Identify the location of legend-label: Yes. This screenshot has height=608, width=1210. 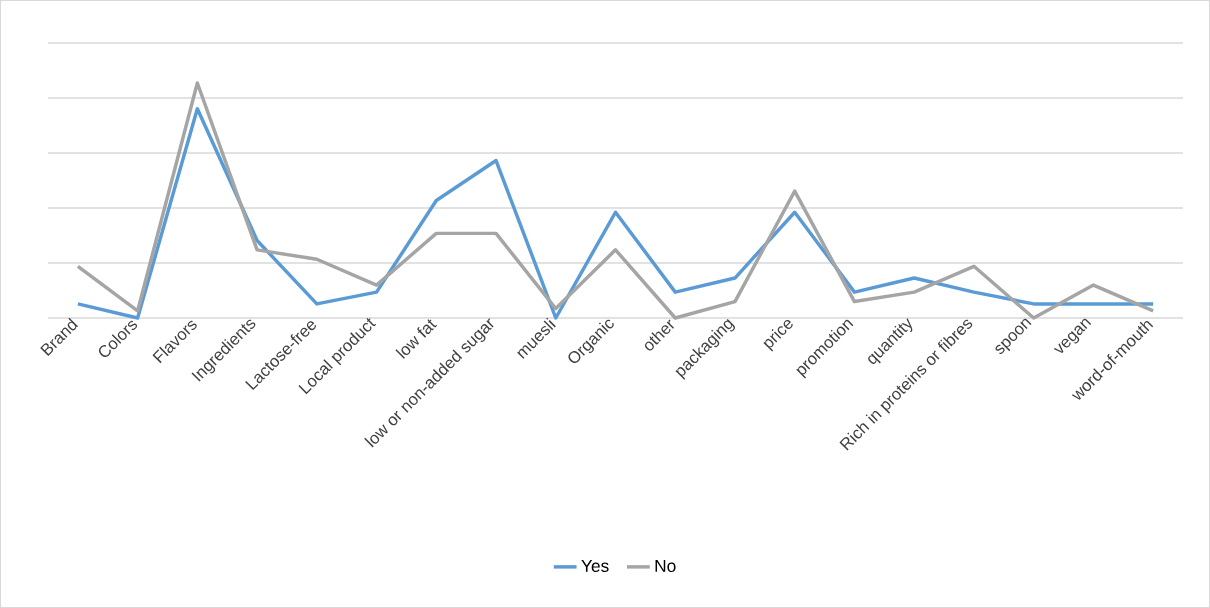
(595, 566).